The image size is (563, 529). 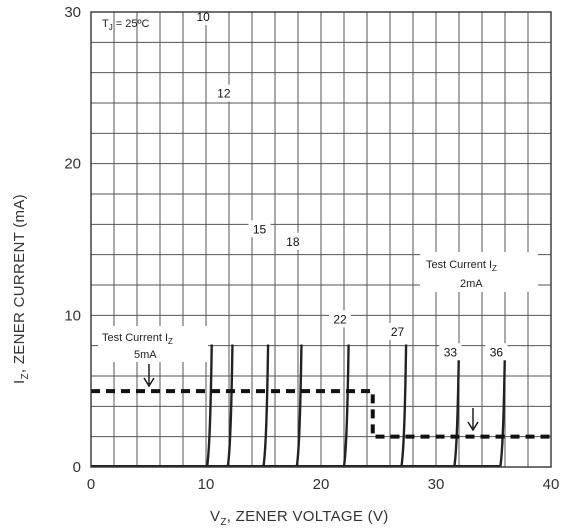 I want to click on x-tick-label: 10, so click(x=206, y=484).